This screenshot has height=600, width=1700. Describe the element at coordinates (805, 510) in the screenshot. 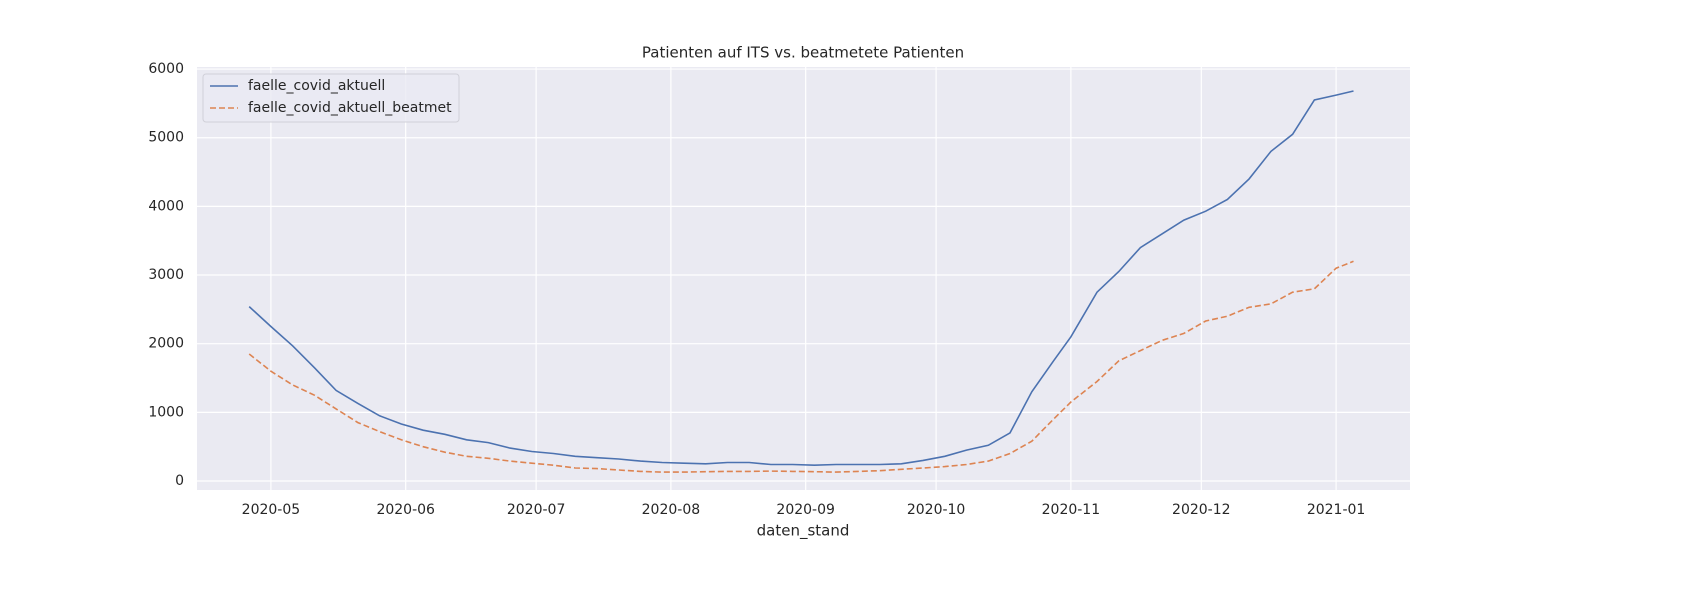

I see `x-tick-label: 2020-09` at that location.